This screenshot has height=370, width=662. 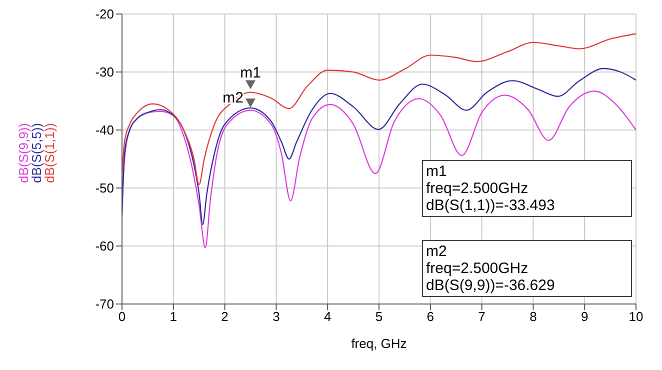 What do you see at coordinates (584, 316) in the screenshot?
I see `x-tick-label: 9` at bounding box center [584, 316].